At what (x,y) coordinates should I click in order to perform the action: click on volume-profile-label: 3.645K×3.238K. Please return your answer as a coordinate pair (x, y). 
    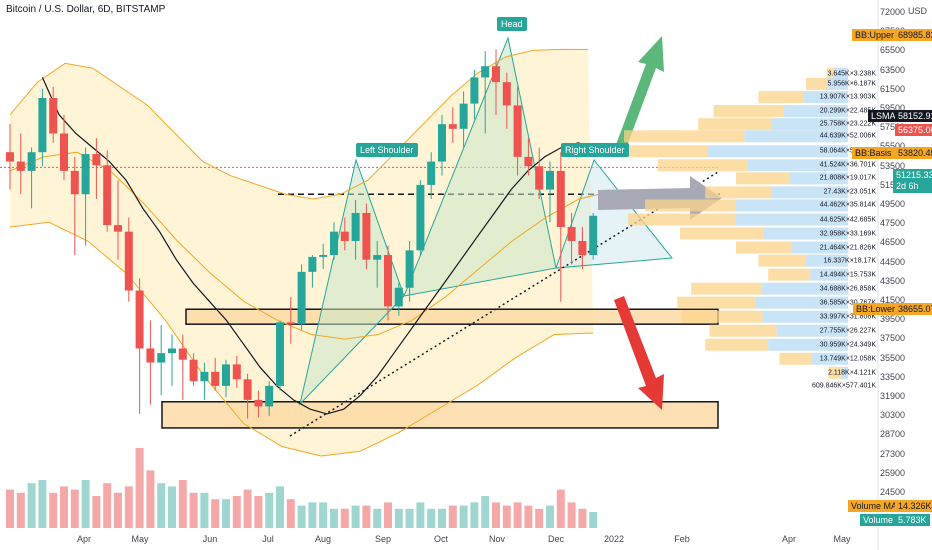
    Looking at the image, I should click on (851, 74).